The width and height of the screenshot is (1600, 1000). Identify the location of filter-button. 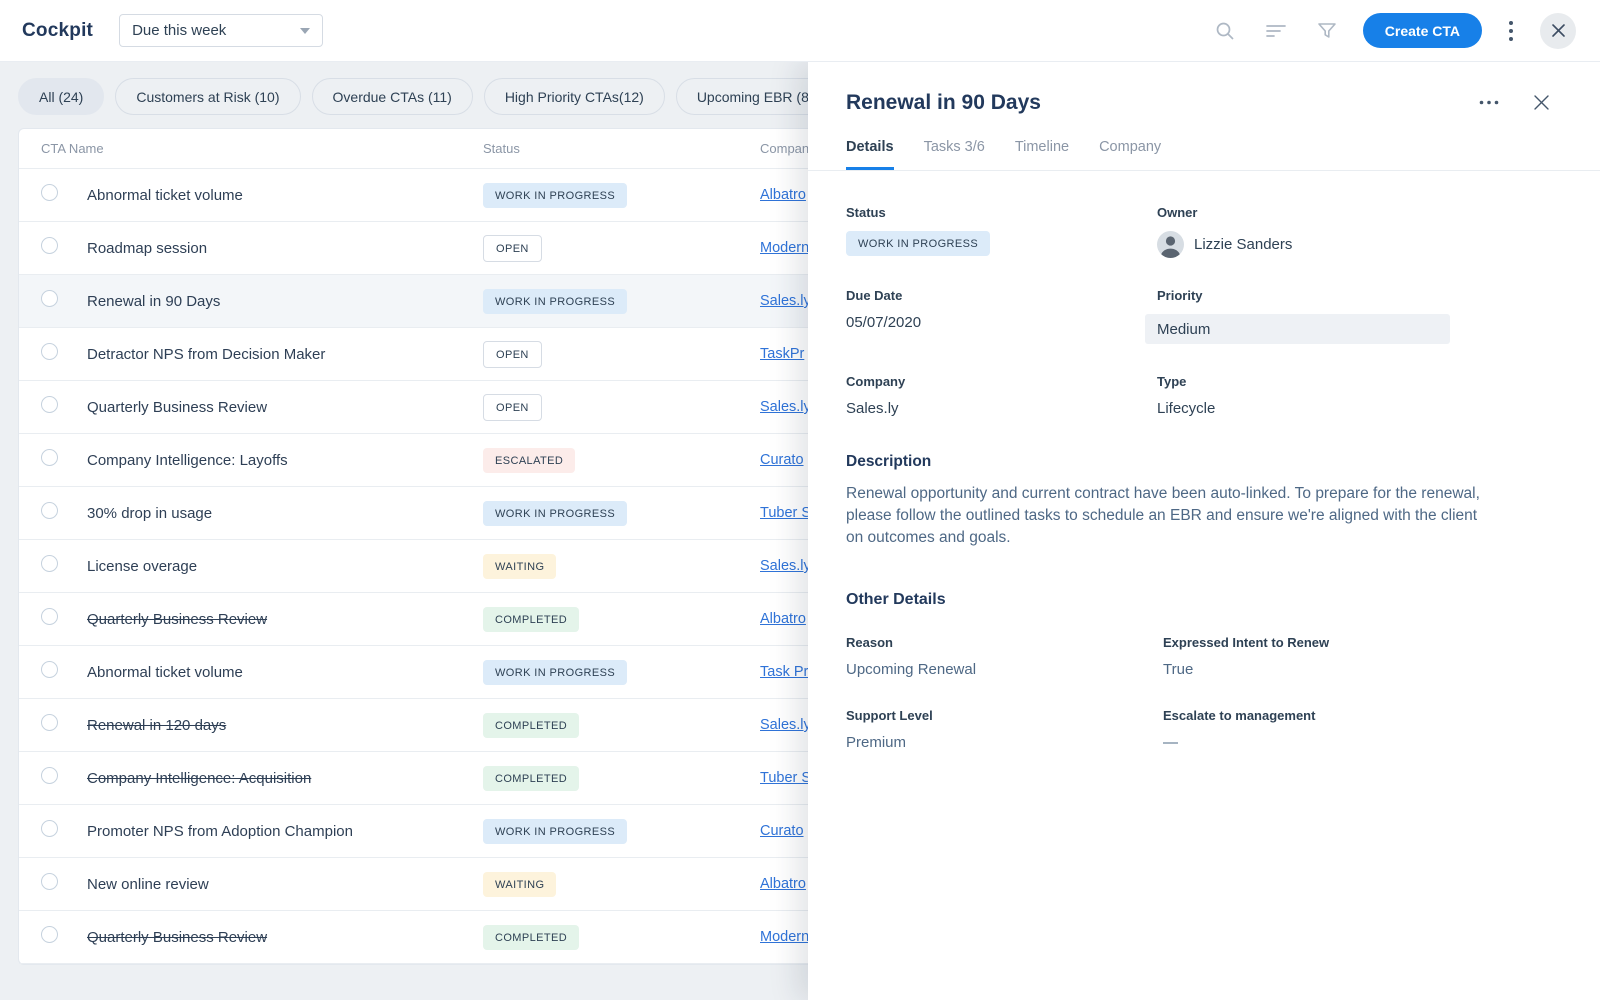
(1327, 31).